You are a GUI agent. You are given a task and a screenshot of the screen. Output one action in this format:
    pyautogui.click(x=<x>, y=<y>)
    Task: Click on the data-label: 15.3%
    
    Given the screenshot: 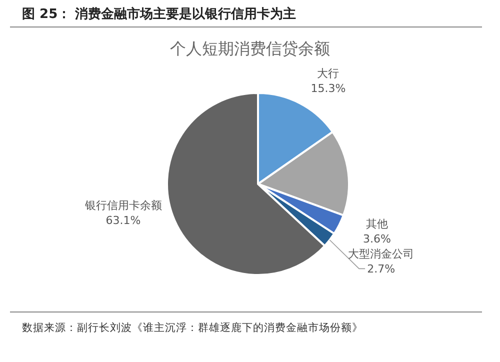 What is the action you would take?
    pyautogui.click(x=328, y=88)
    